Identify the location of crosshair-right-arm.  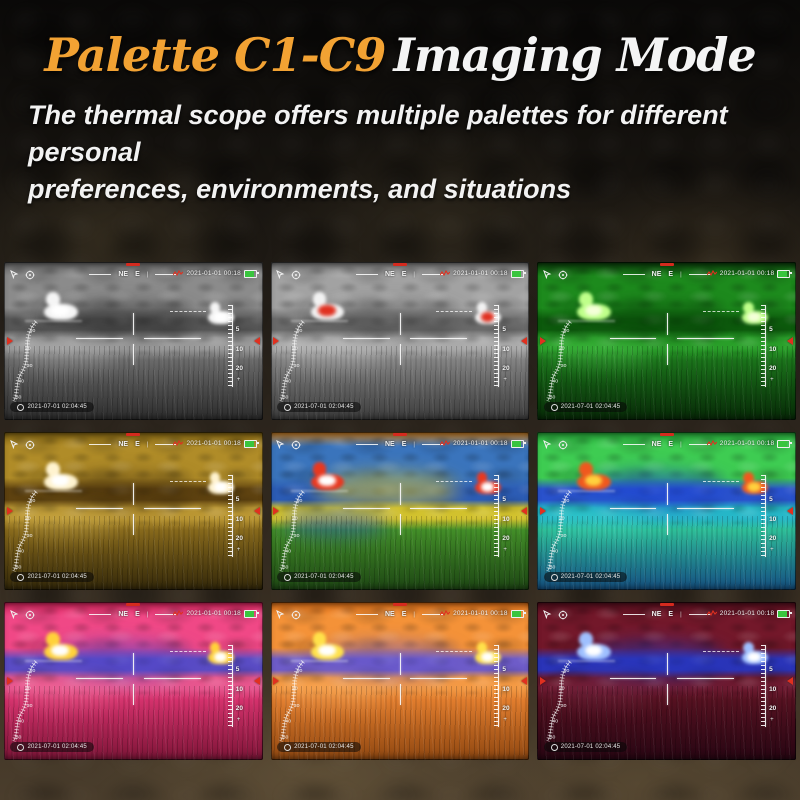
(439, 679).